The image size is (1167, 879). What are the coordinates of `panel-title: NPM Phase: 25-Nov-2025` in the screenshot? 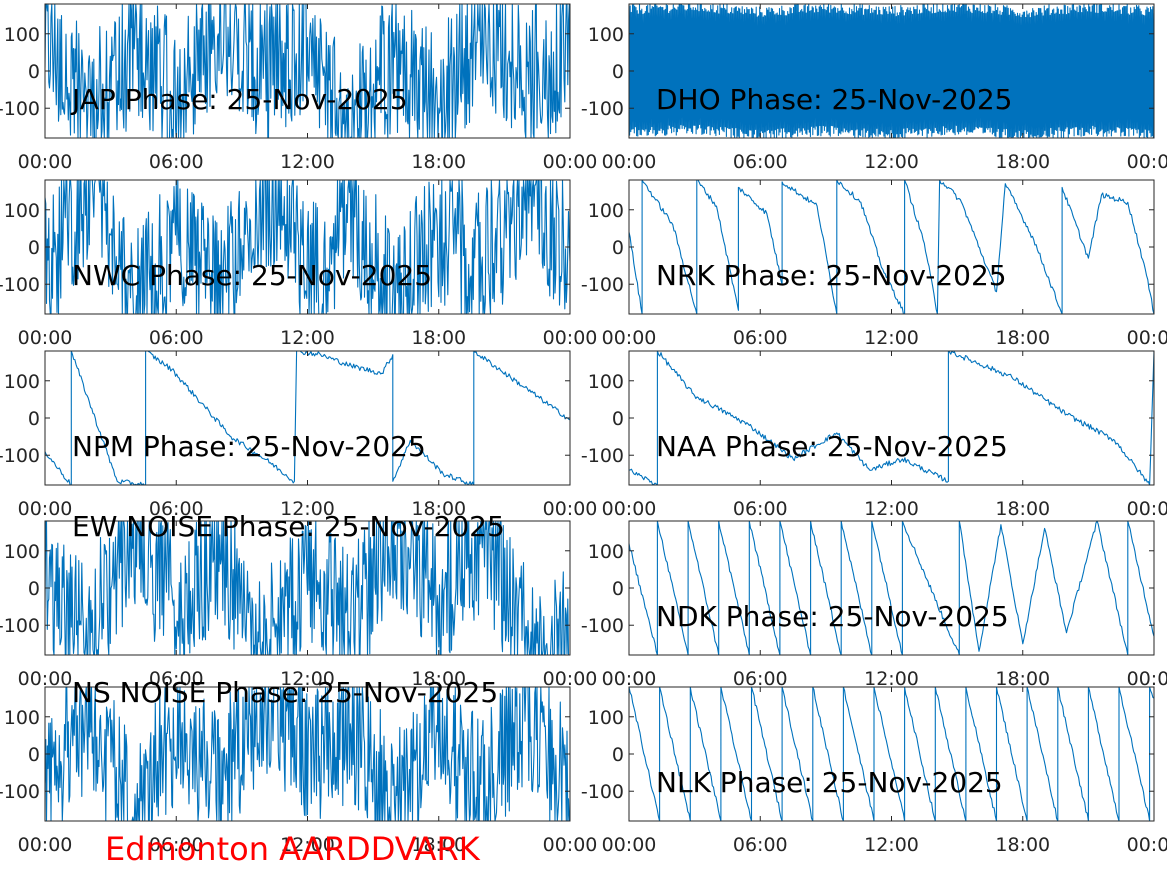 It's located at (249, 446).